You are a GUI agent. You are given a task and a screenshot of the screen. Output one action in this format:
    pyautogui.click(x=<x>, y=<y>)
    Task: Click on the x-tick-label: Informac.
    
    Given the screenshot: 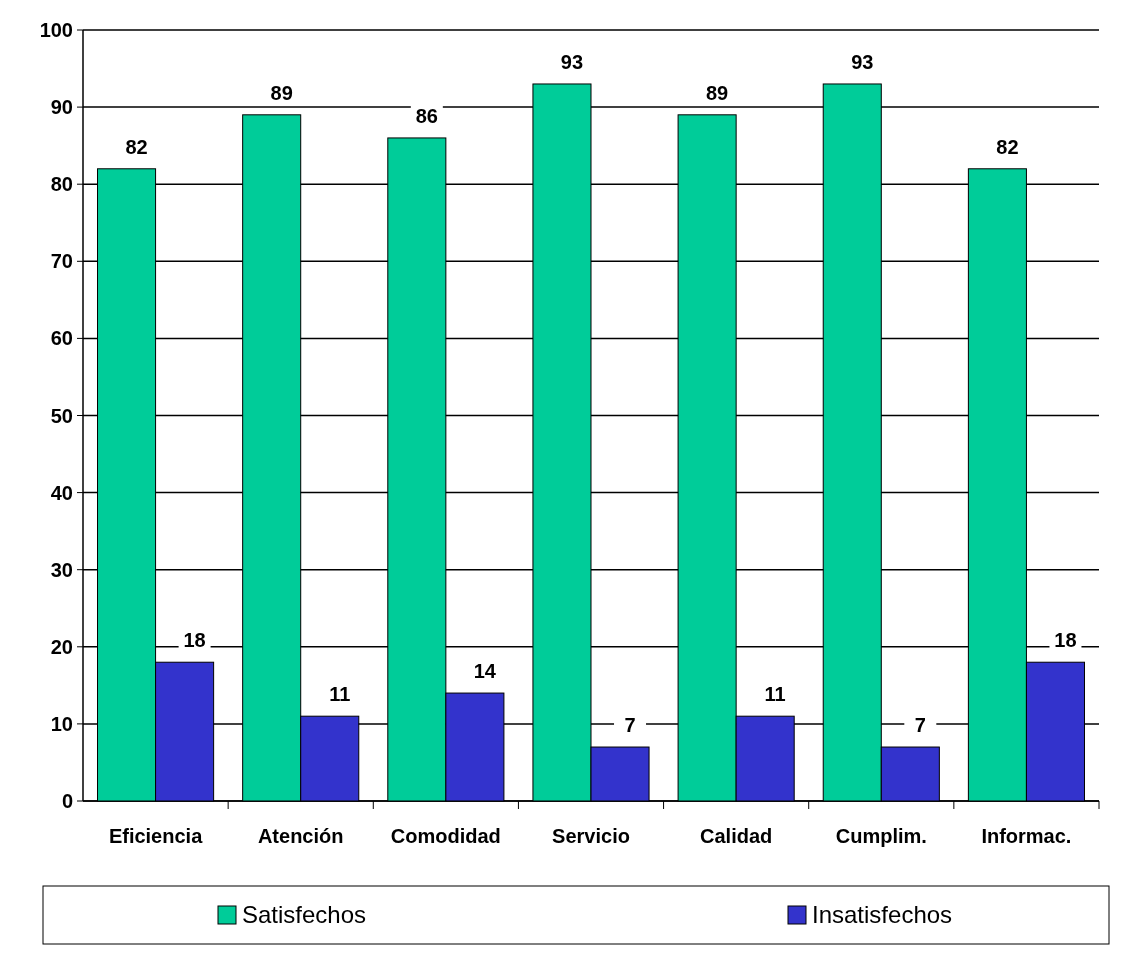 What is the action you would take?
    pyautogui.click(x=1026, y=836)
    